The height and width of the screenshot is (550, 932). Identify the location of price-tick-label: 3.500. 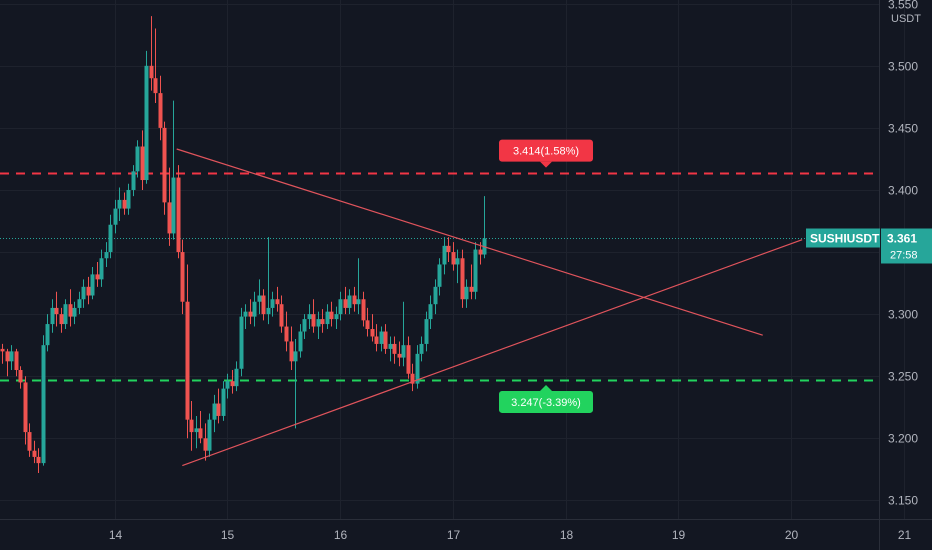
(903, 67).